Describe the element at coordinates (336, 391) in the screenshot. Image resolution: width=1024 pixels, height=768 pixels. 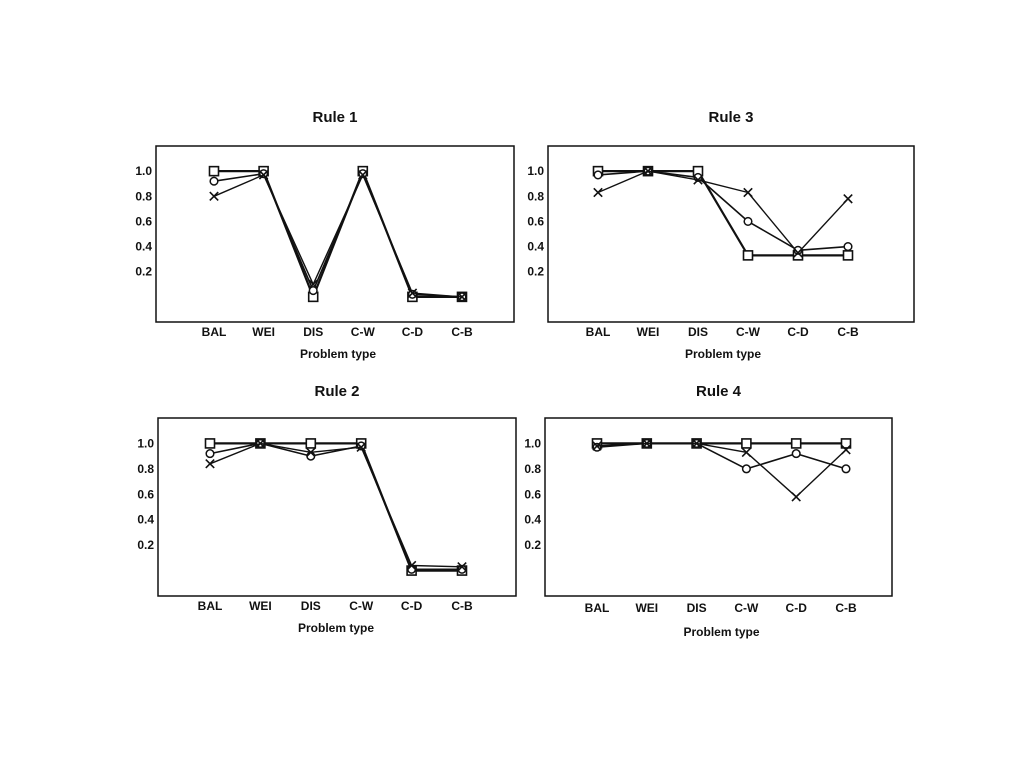
I see `panel-title: Rule 2` at that location.